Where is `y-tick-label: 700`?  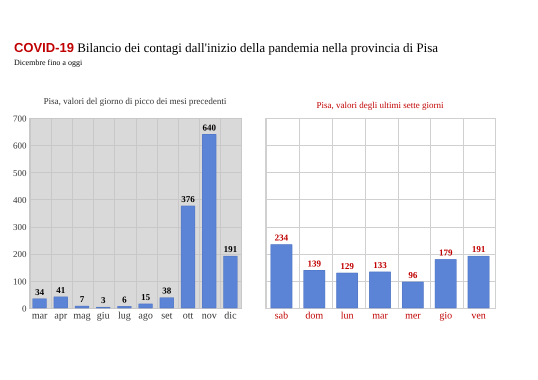 y-tick-label: 700 is located at coordinates (20, 119).